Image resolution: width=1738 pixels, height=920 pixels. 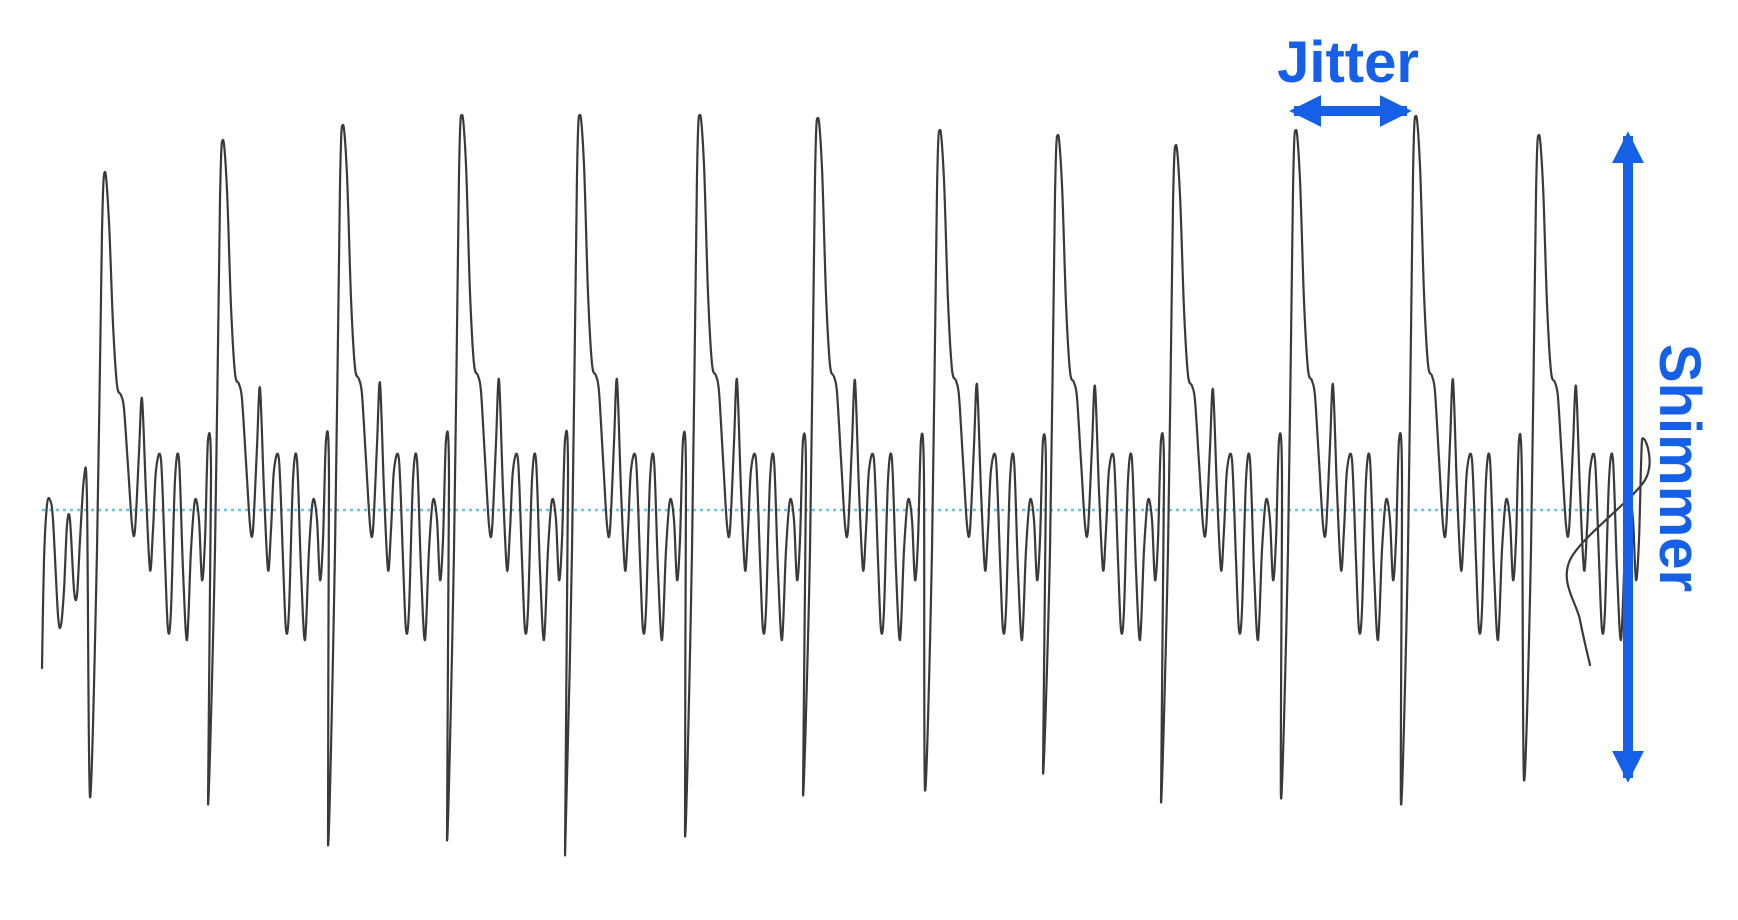 I want to click on jitter-annotation: Jitter, so click(x=1348, y=79).